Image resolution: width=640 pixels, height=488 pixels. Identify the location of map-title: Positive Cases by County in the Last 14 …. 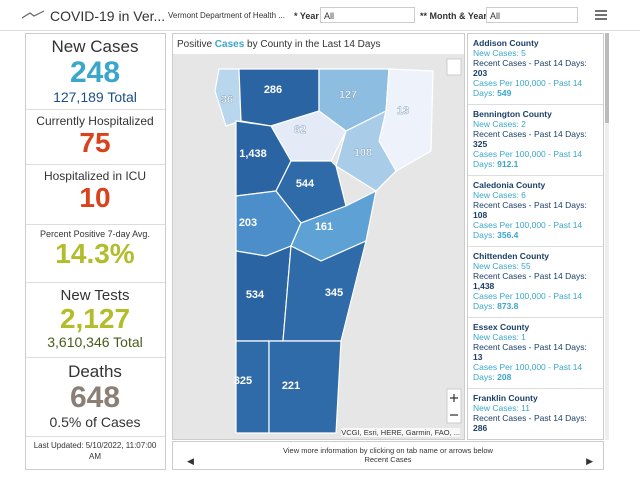
(278, 44).